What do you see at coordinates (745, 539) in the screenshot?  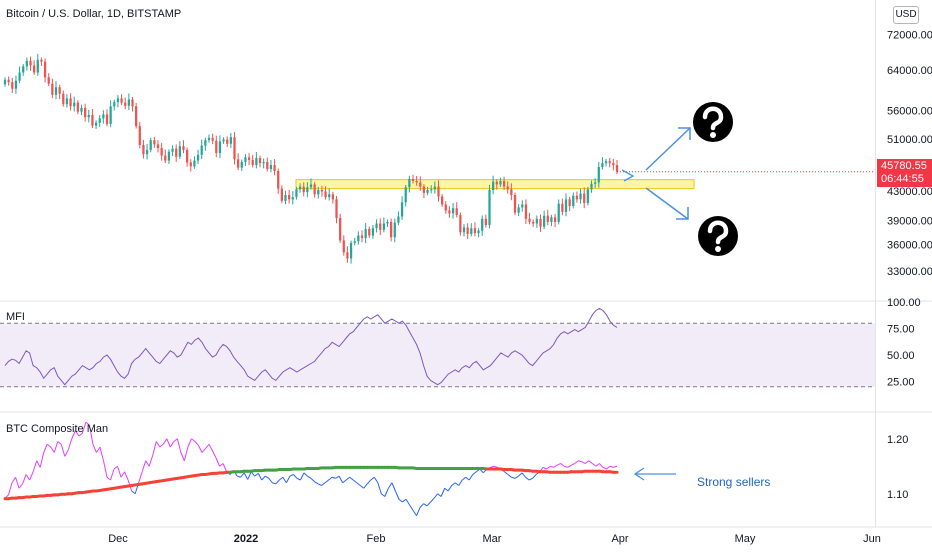 I see `time-axis-tick: May` at bounding box center [745, 539].